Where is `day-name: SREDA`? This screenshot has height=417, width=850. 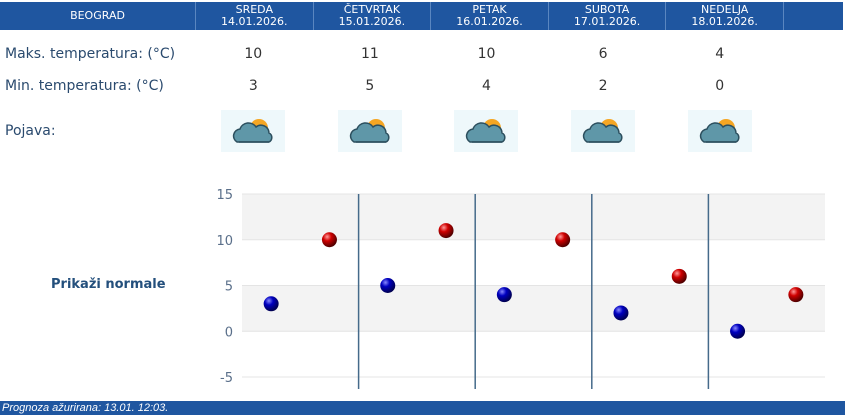
day-name: SREDA is located at coordinates (254, 9).